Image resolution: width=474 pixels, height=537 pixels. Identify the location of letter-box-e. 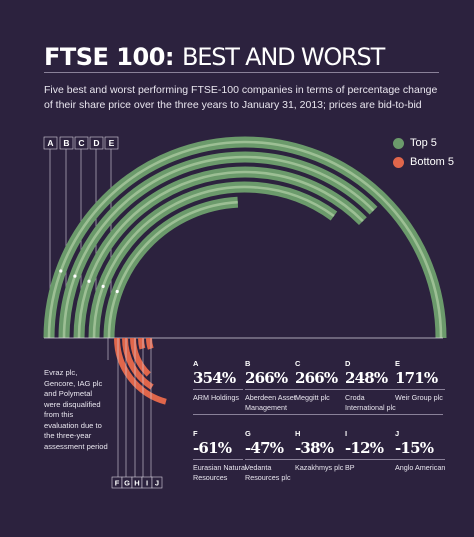
(111, 143).